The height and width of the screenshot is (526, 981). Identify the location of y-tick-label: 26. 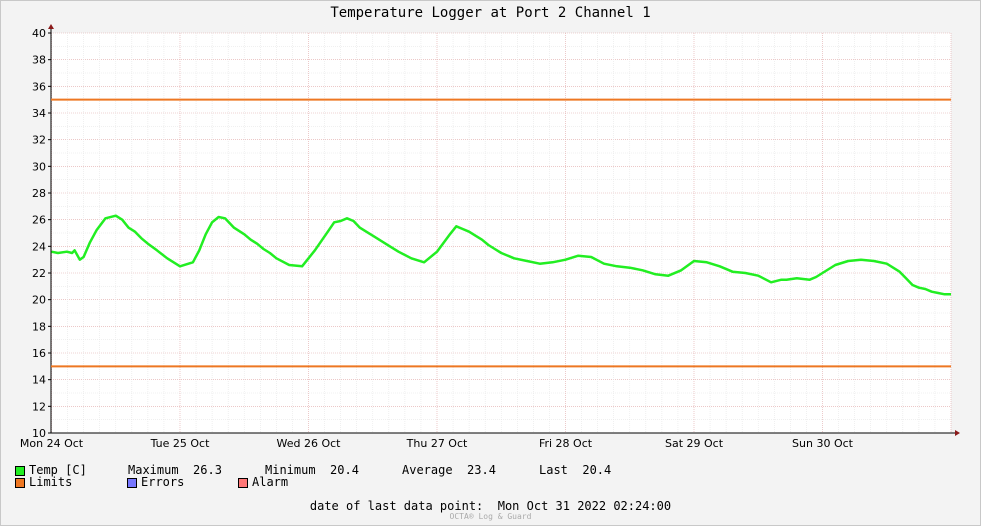
(39, 220).